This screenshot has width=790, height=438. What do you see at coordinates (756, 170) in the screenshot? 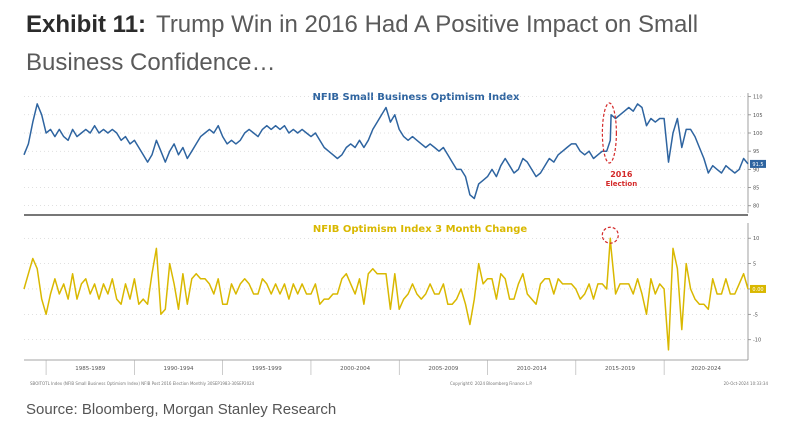
I see `top-y-tick-label: 90` at bounding box center [756, 170].